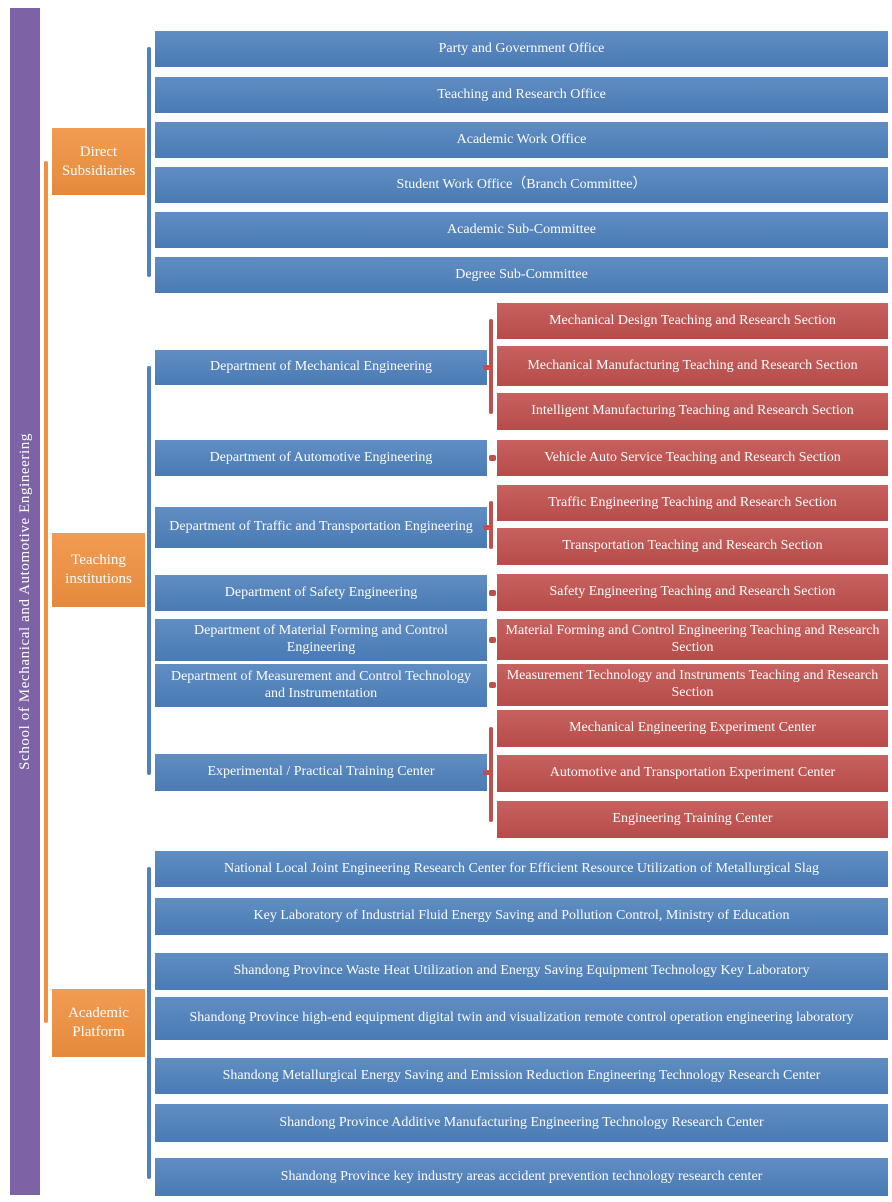 The image size is (892, 1202). I want to click on orange-spine-line, so click(46, 592).